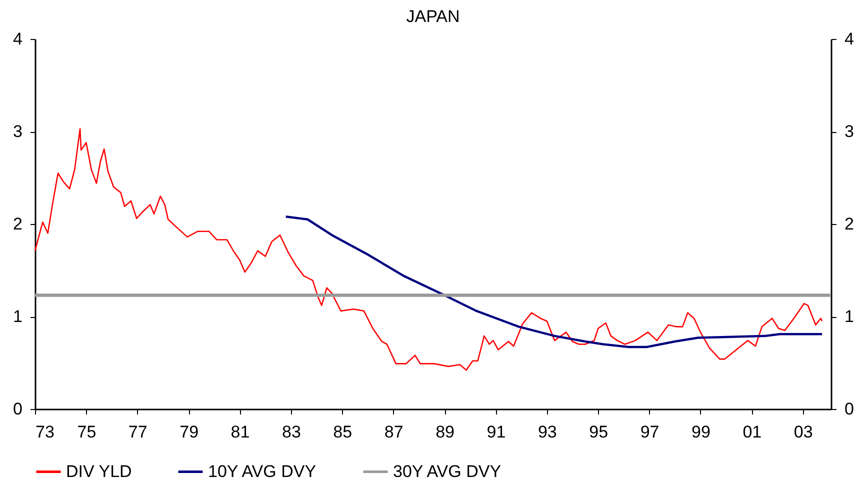 The width and height of the screenshot is (866, 488). What do you see at coordinates (138, 432) in the screenshot?
I see `x-tick-label: 77` at bounding box center [138, 432].